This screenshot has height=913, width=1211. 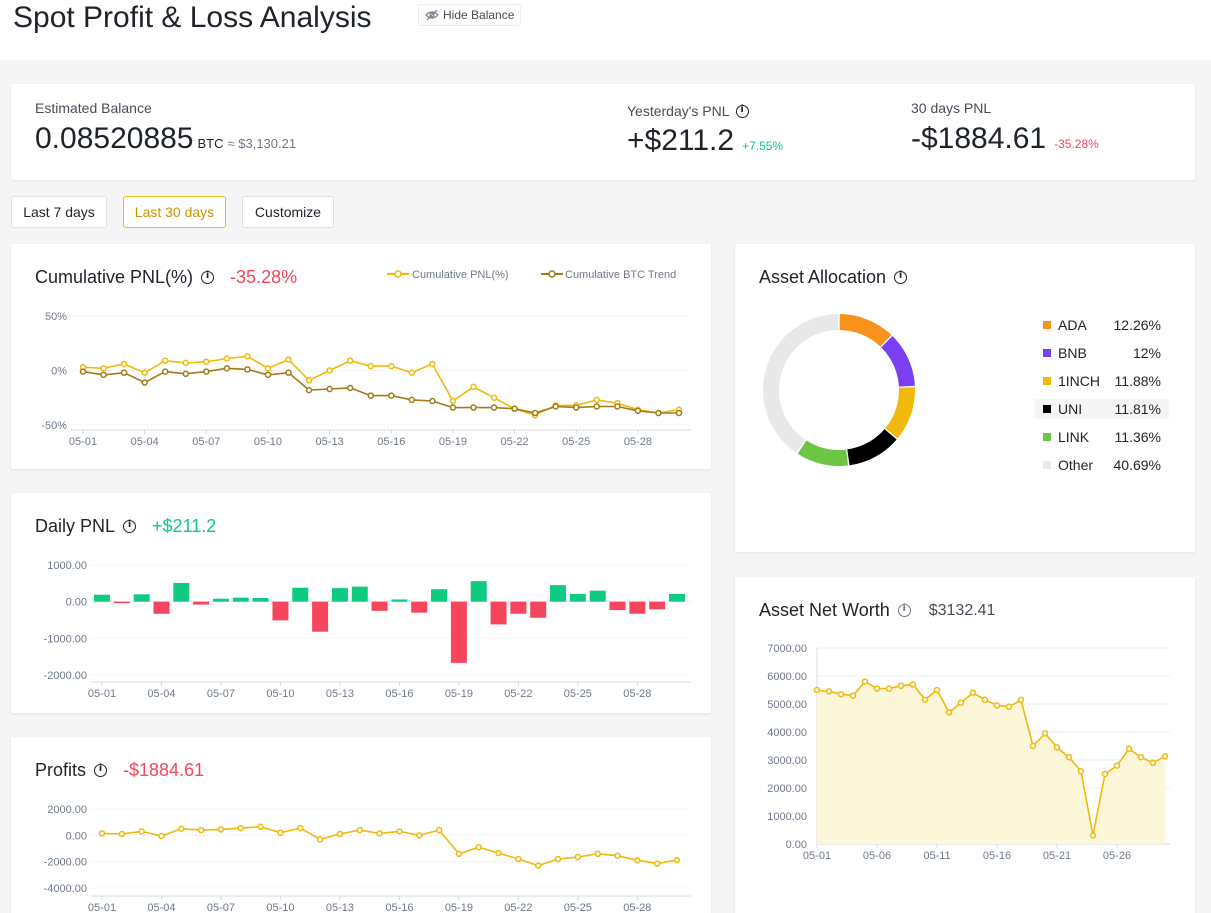 What do you see at coordinates (65, 889) in the screenshot?
I see `y-tick-label: -4000.00` at bounding box center [65, 889].